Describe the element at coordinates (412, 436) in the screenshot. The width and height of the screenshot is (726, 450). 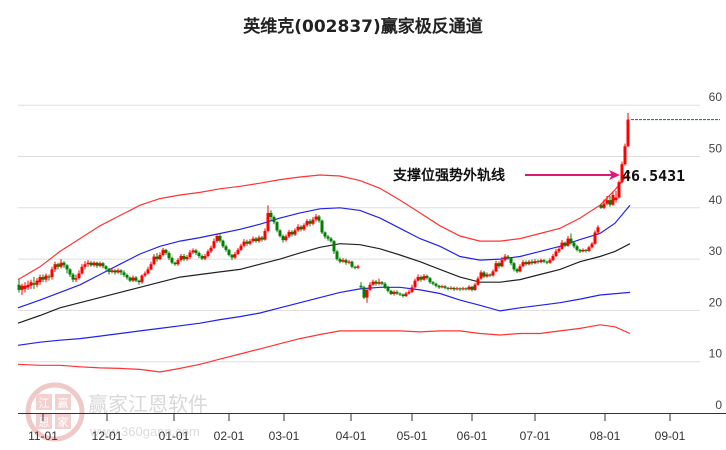
I see `x-tick-label: 05-01` at that location.